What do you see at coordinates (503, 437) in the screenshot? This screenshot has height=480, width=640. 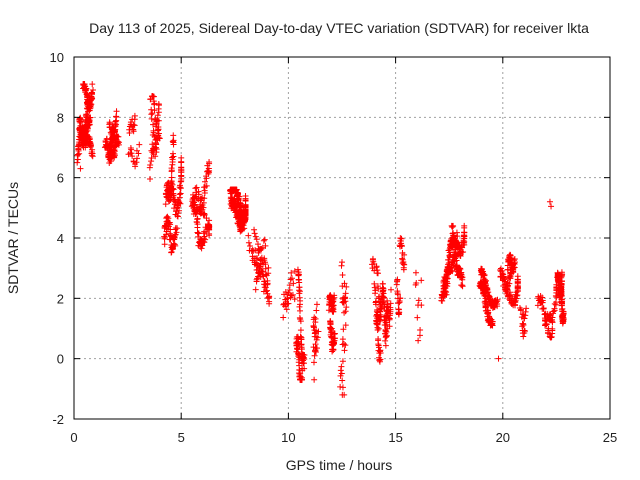 I see `x-tick-label: 20` at bounding box center [503, 437].